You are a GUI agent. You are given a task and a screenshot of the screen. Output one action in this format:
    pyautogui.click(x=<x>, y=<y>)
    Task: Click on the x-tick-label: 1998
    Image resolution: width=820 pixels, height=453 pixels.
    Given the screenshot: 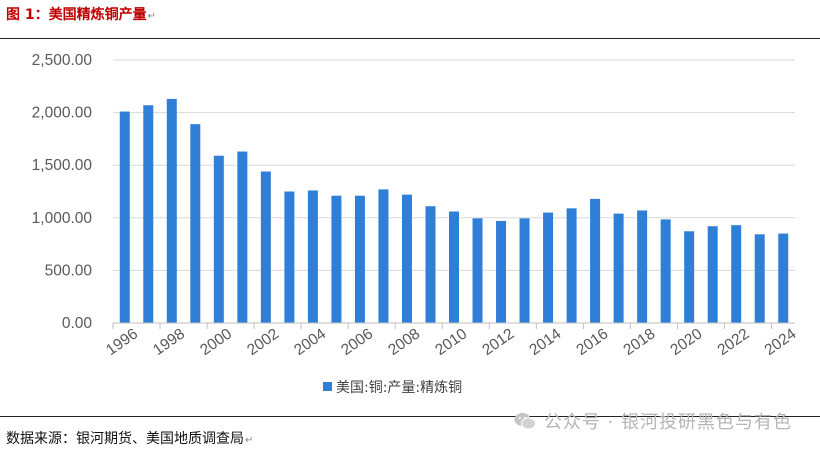 What is the action you would take?
    pyautogui.click(x=169, y=342)
    